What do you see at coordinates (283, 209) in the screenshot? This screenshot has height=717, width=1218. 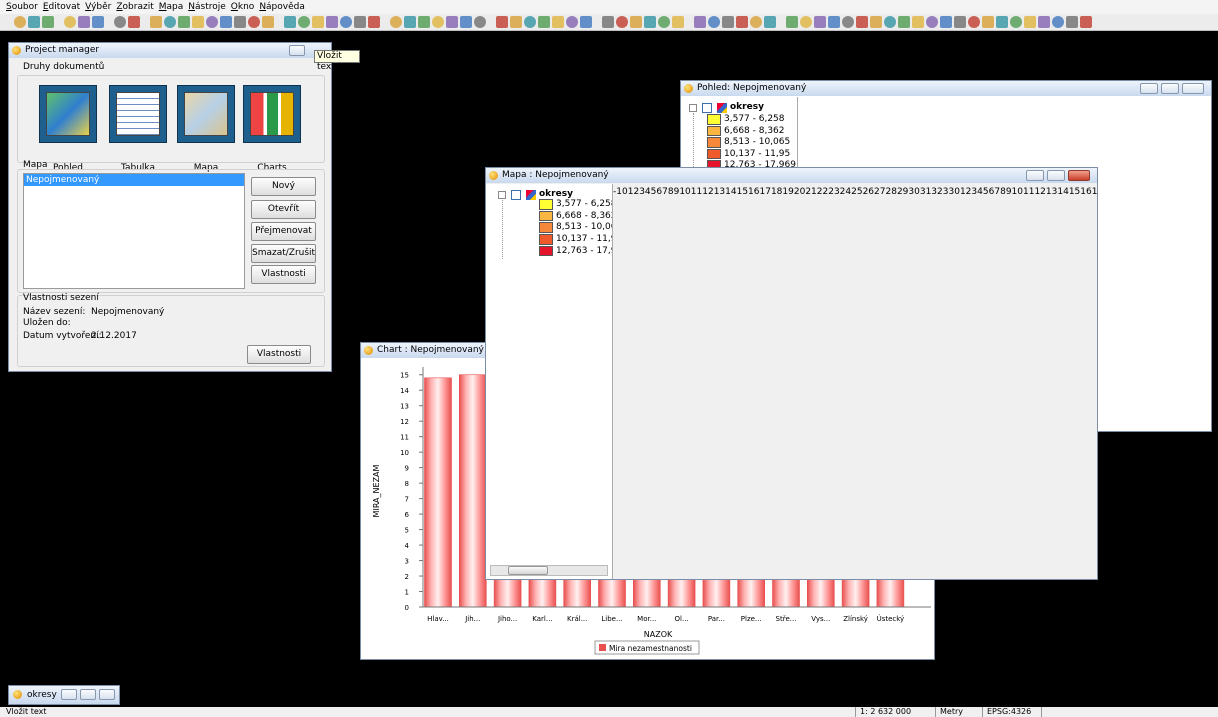 I see `button: Otevřít` at bounding box center [283, 209].